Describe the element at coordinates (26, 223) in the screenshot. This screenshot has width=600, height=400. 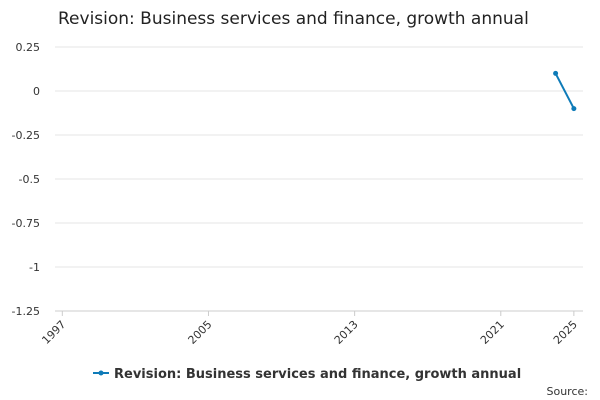
I see `y-tick-label: -0.75` at that location.